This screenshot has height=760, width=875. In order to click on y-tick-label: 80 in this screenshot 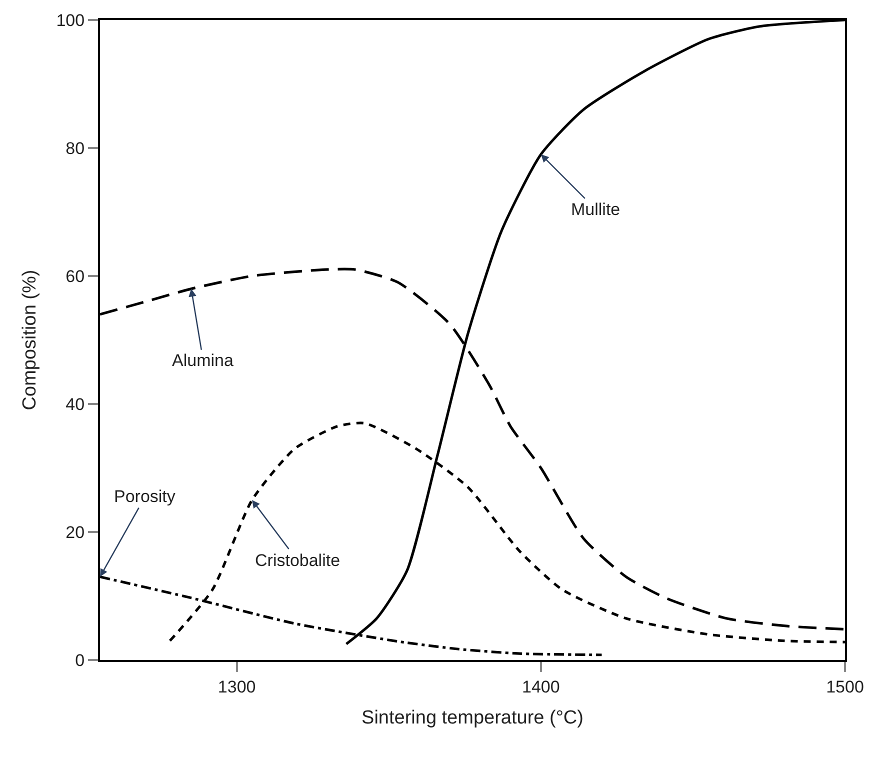, I will do `click(75, 148)`.